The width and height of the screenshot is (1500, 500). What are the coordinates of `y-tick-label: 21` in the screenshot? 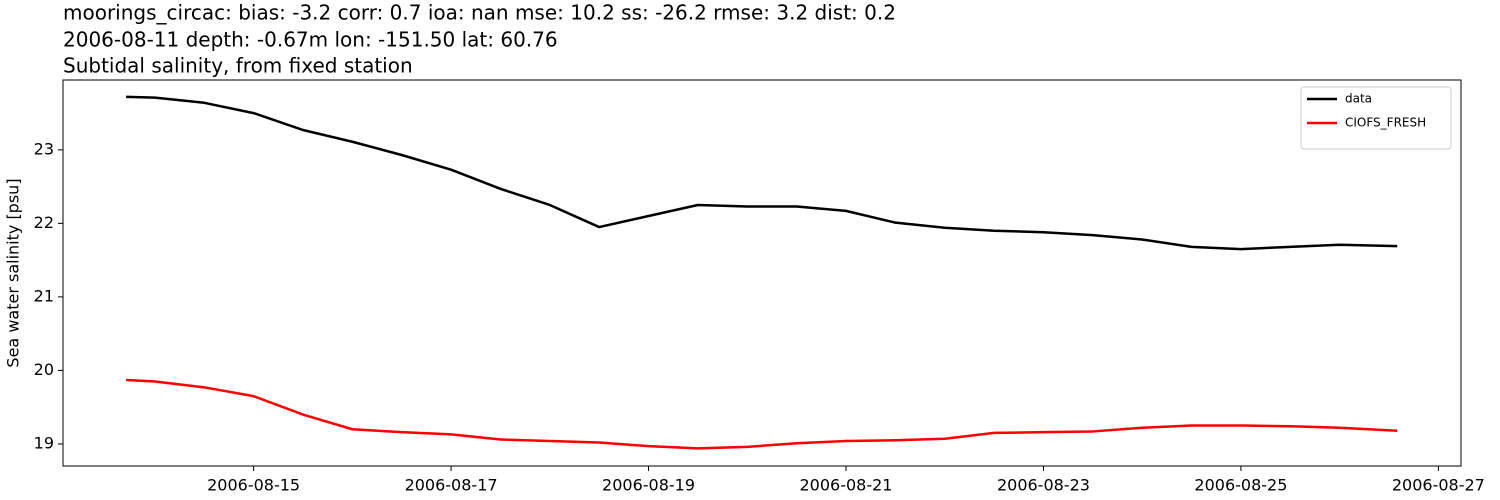 It's located at (44, 295).